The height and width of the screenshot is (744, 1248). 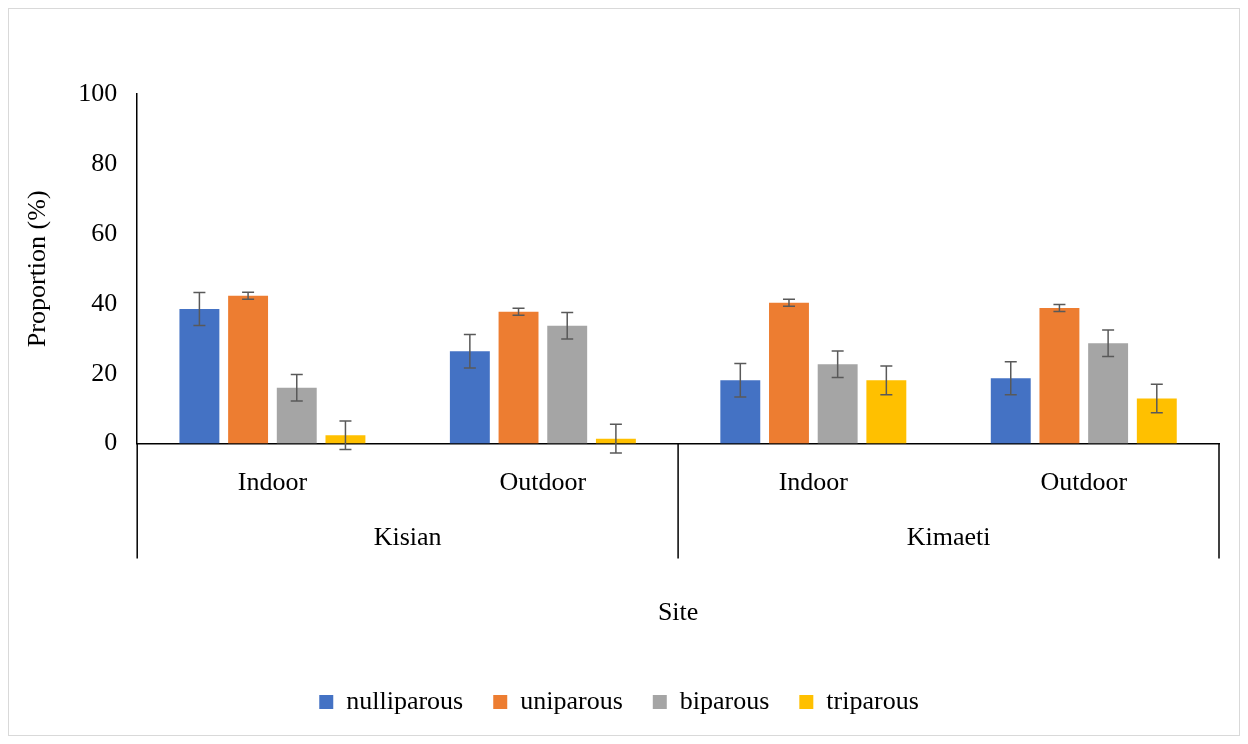 I want to click on y-tick-label: 0, so click(x=111, y=442).